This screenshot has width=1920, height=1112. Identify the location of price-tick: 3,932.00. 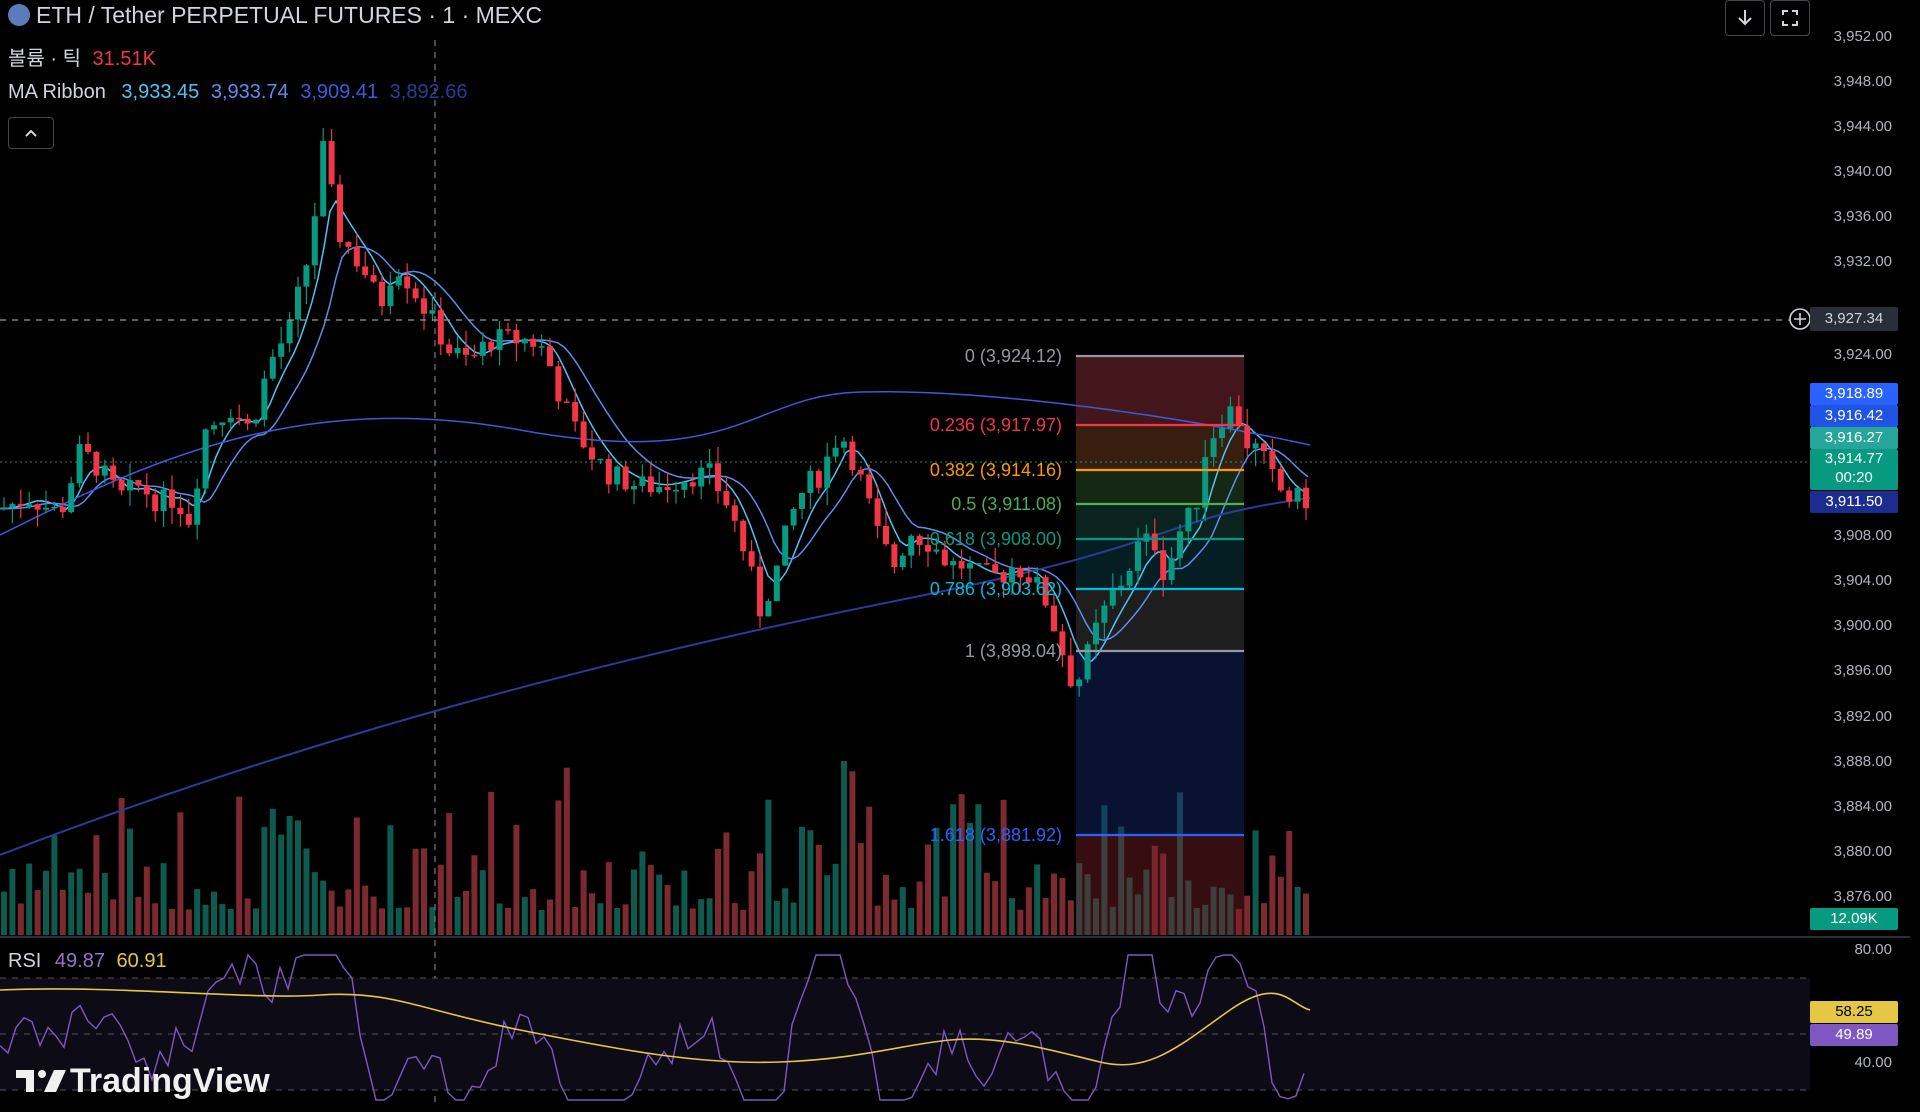
(1862, 261).